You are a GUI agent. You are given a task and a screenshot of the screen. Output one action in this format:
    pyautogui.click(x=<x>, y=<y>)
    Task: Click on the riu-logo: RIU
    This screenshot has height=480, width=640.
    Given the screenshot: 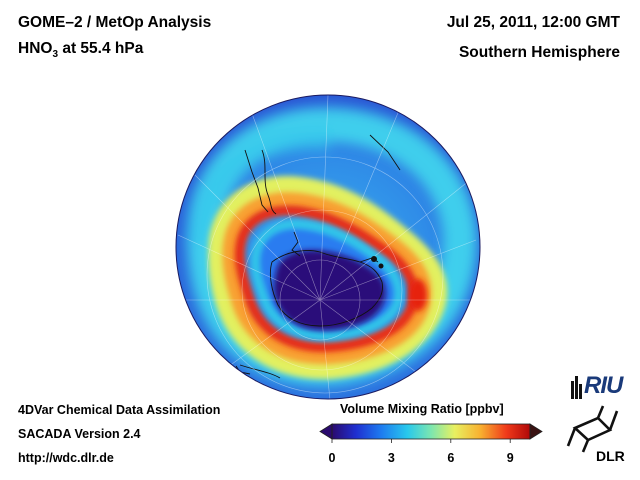 What is the action you would take?
    pyautogui.click(x=603, y=385)
    